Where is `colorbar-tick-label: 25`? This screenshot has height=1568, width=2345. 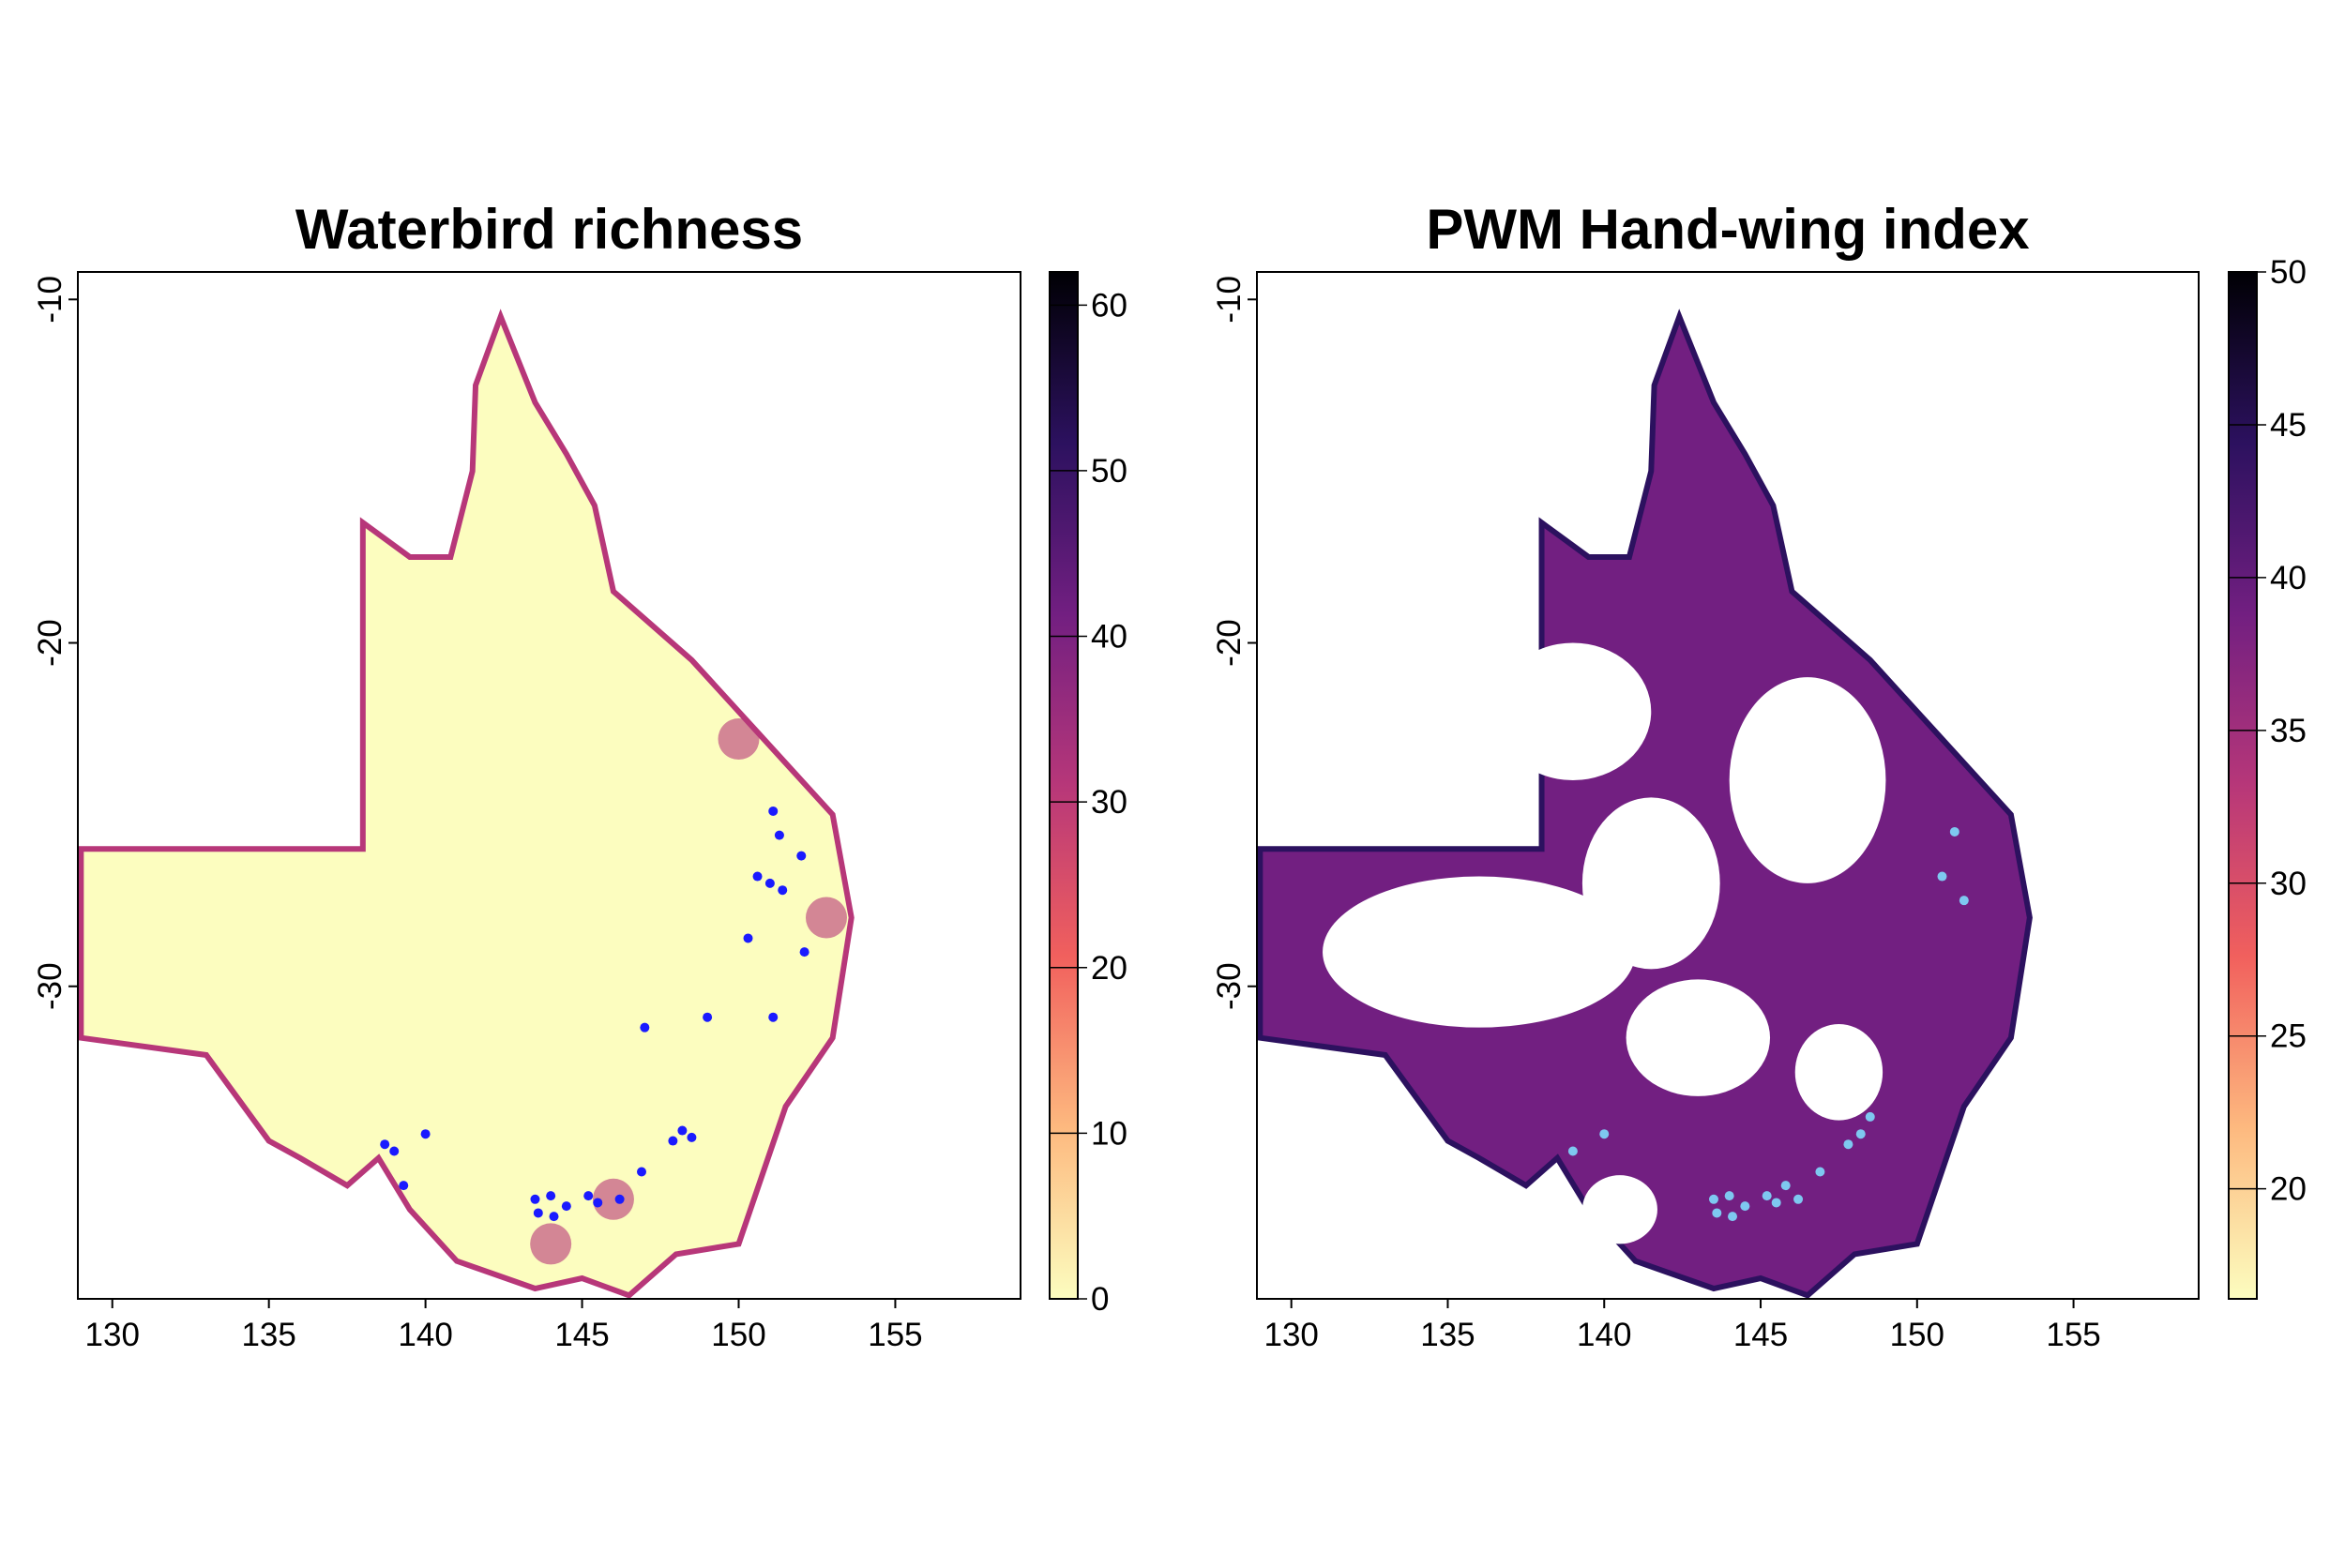
colorbar-tick-label: 25 is located at coordinates (2288, 1036).